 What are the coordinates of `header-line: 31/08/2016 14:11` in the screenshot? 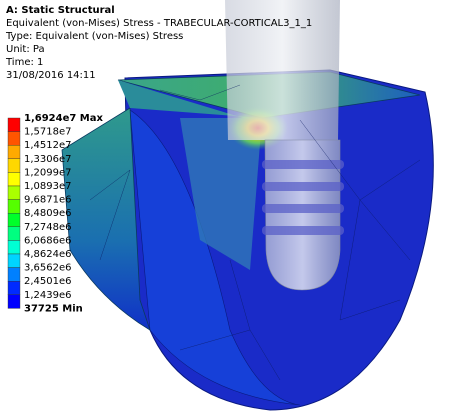 It's located at (51, 75).